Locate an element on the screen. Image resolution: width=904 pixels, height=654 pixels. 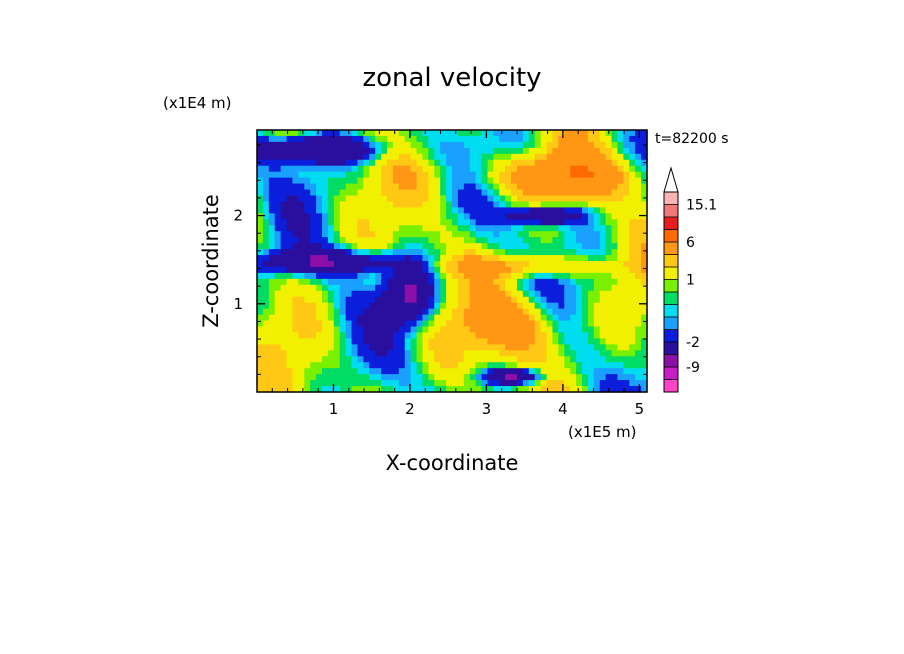
colorbar-label: -2 is located at coordinates (693, 343).